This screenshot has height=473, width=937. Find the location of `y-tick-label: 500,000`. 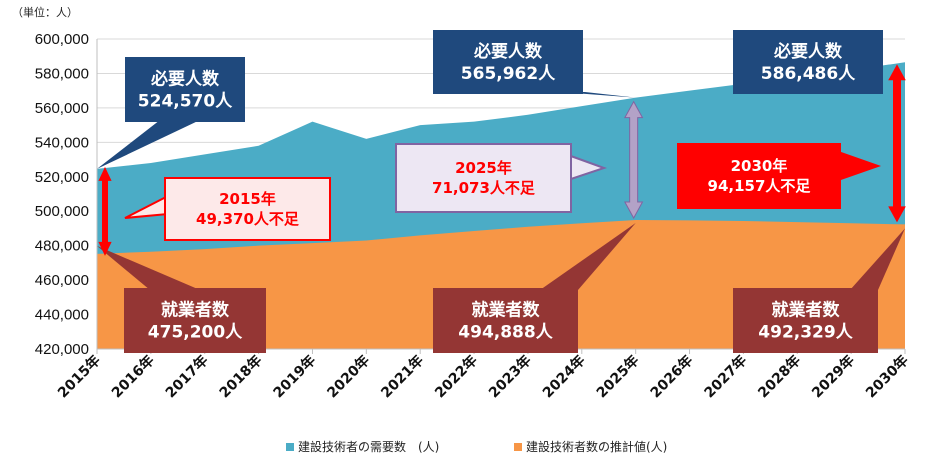

y-tick-label: 500,000 is located at coordinates (62, 211).